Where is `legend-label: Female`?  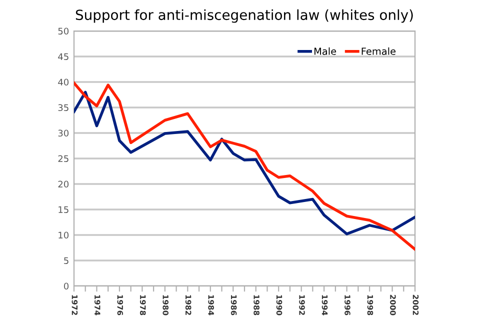
legend-label: Female is located at coordinates (379, 51).